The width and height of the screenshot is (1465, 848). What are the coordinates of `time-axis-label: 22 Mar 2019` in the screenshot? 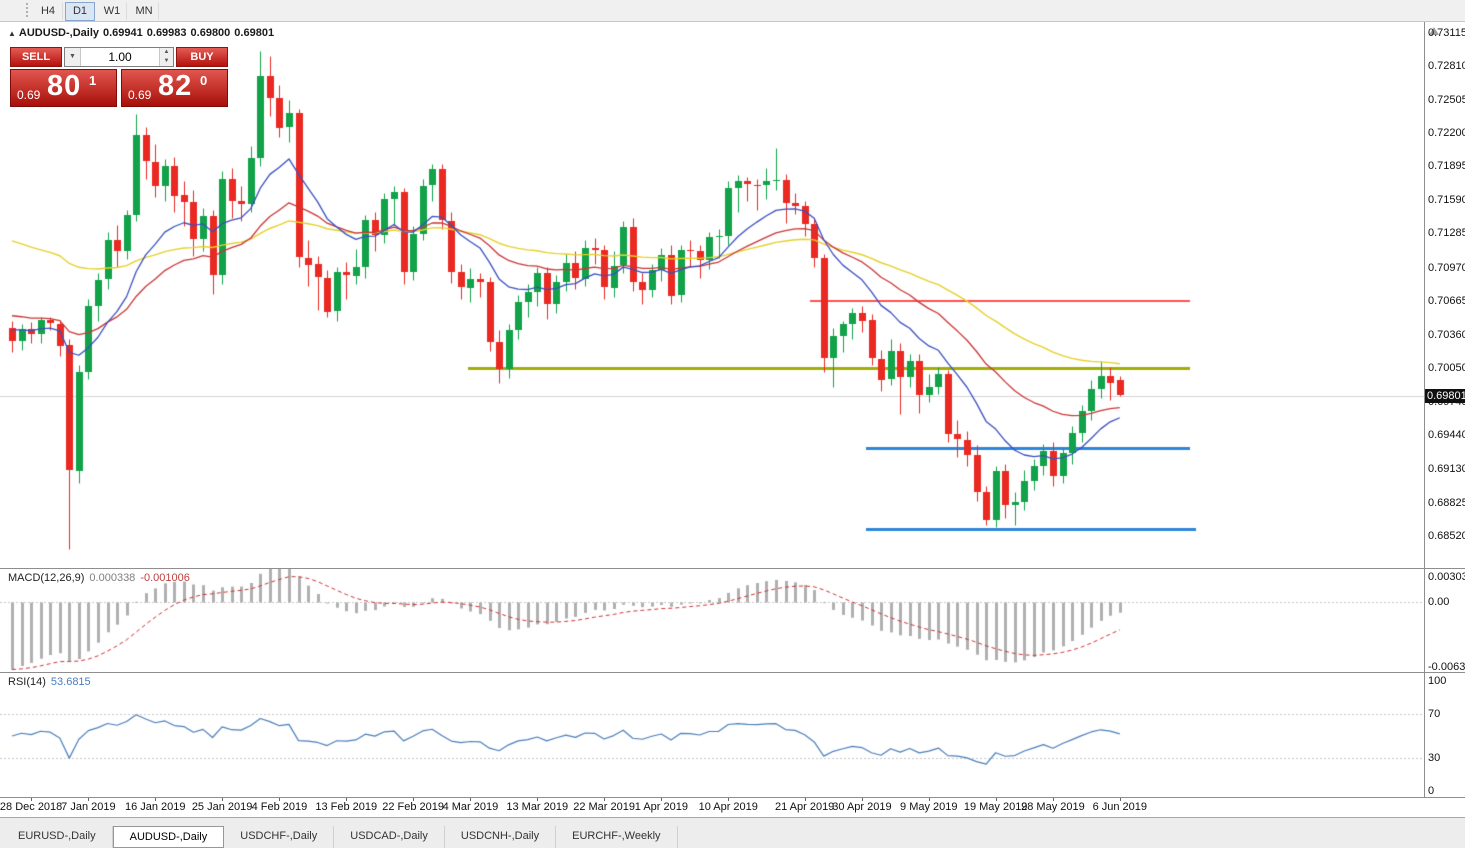 It's located at (604, 807).